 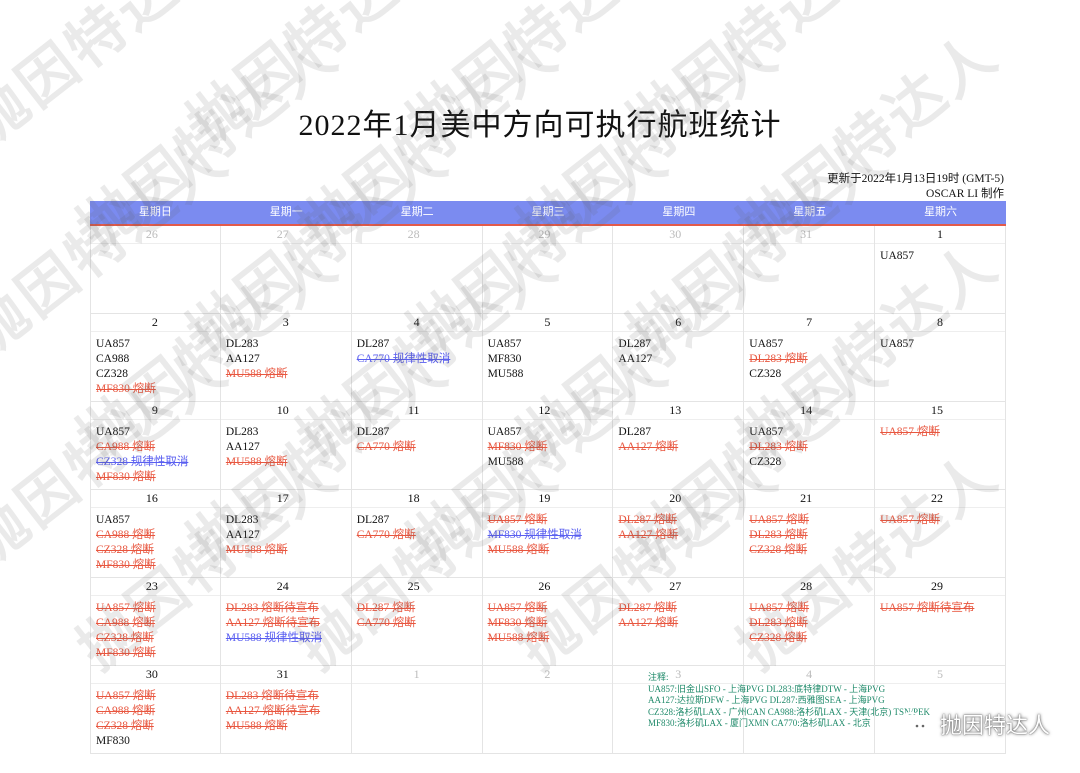 I want to click on day-cell: 27 DL287 熔断 AA127 熔断, so click(x=679, y=622).